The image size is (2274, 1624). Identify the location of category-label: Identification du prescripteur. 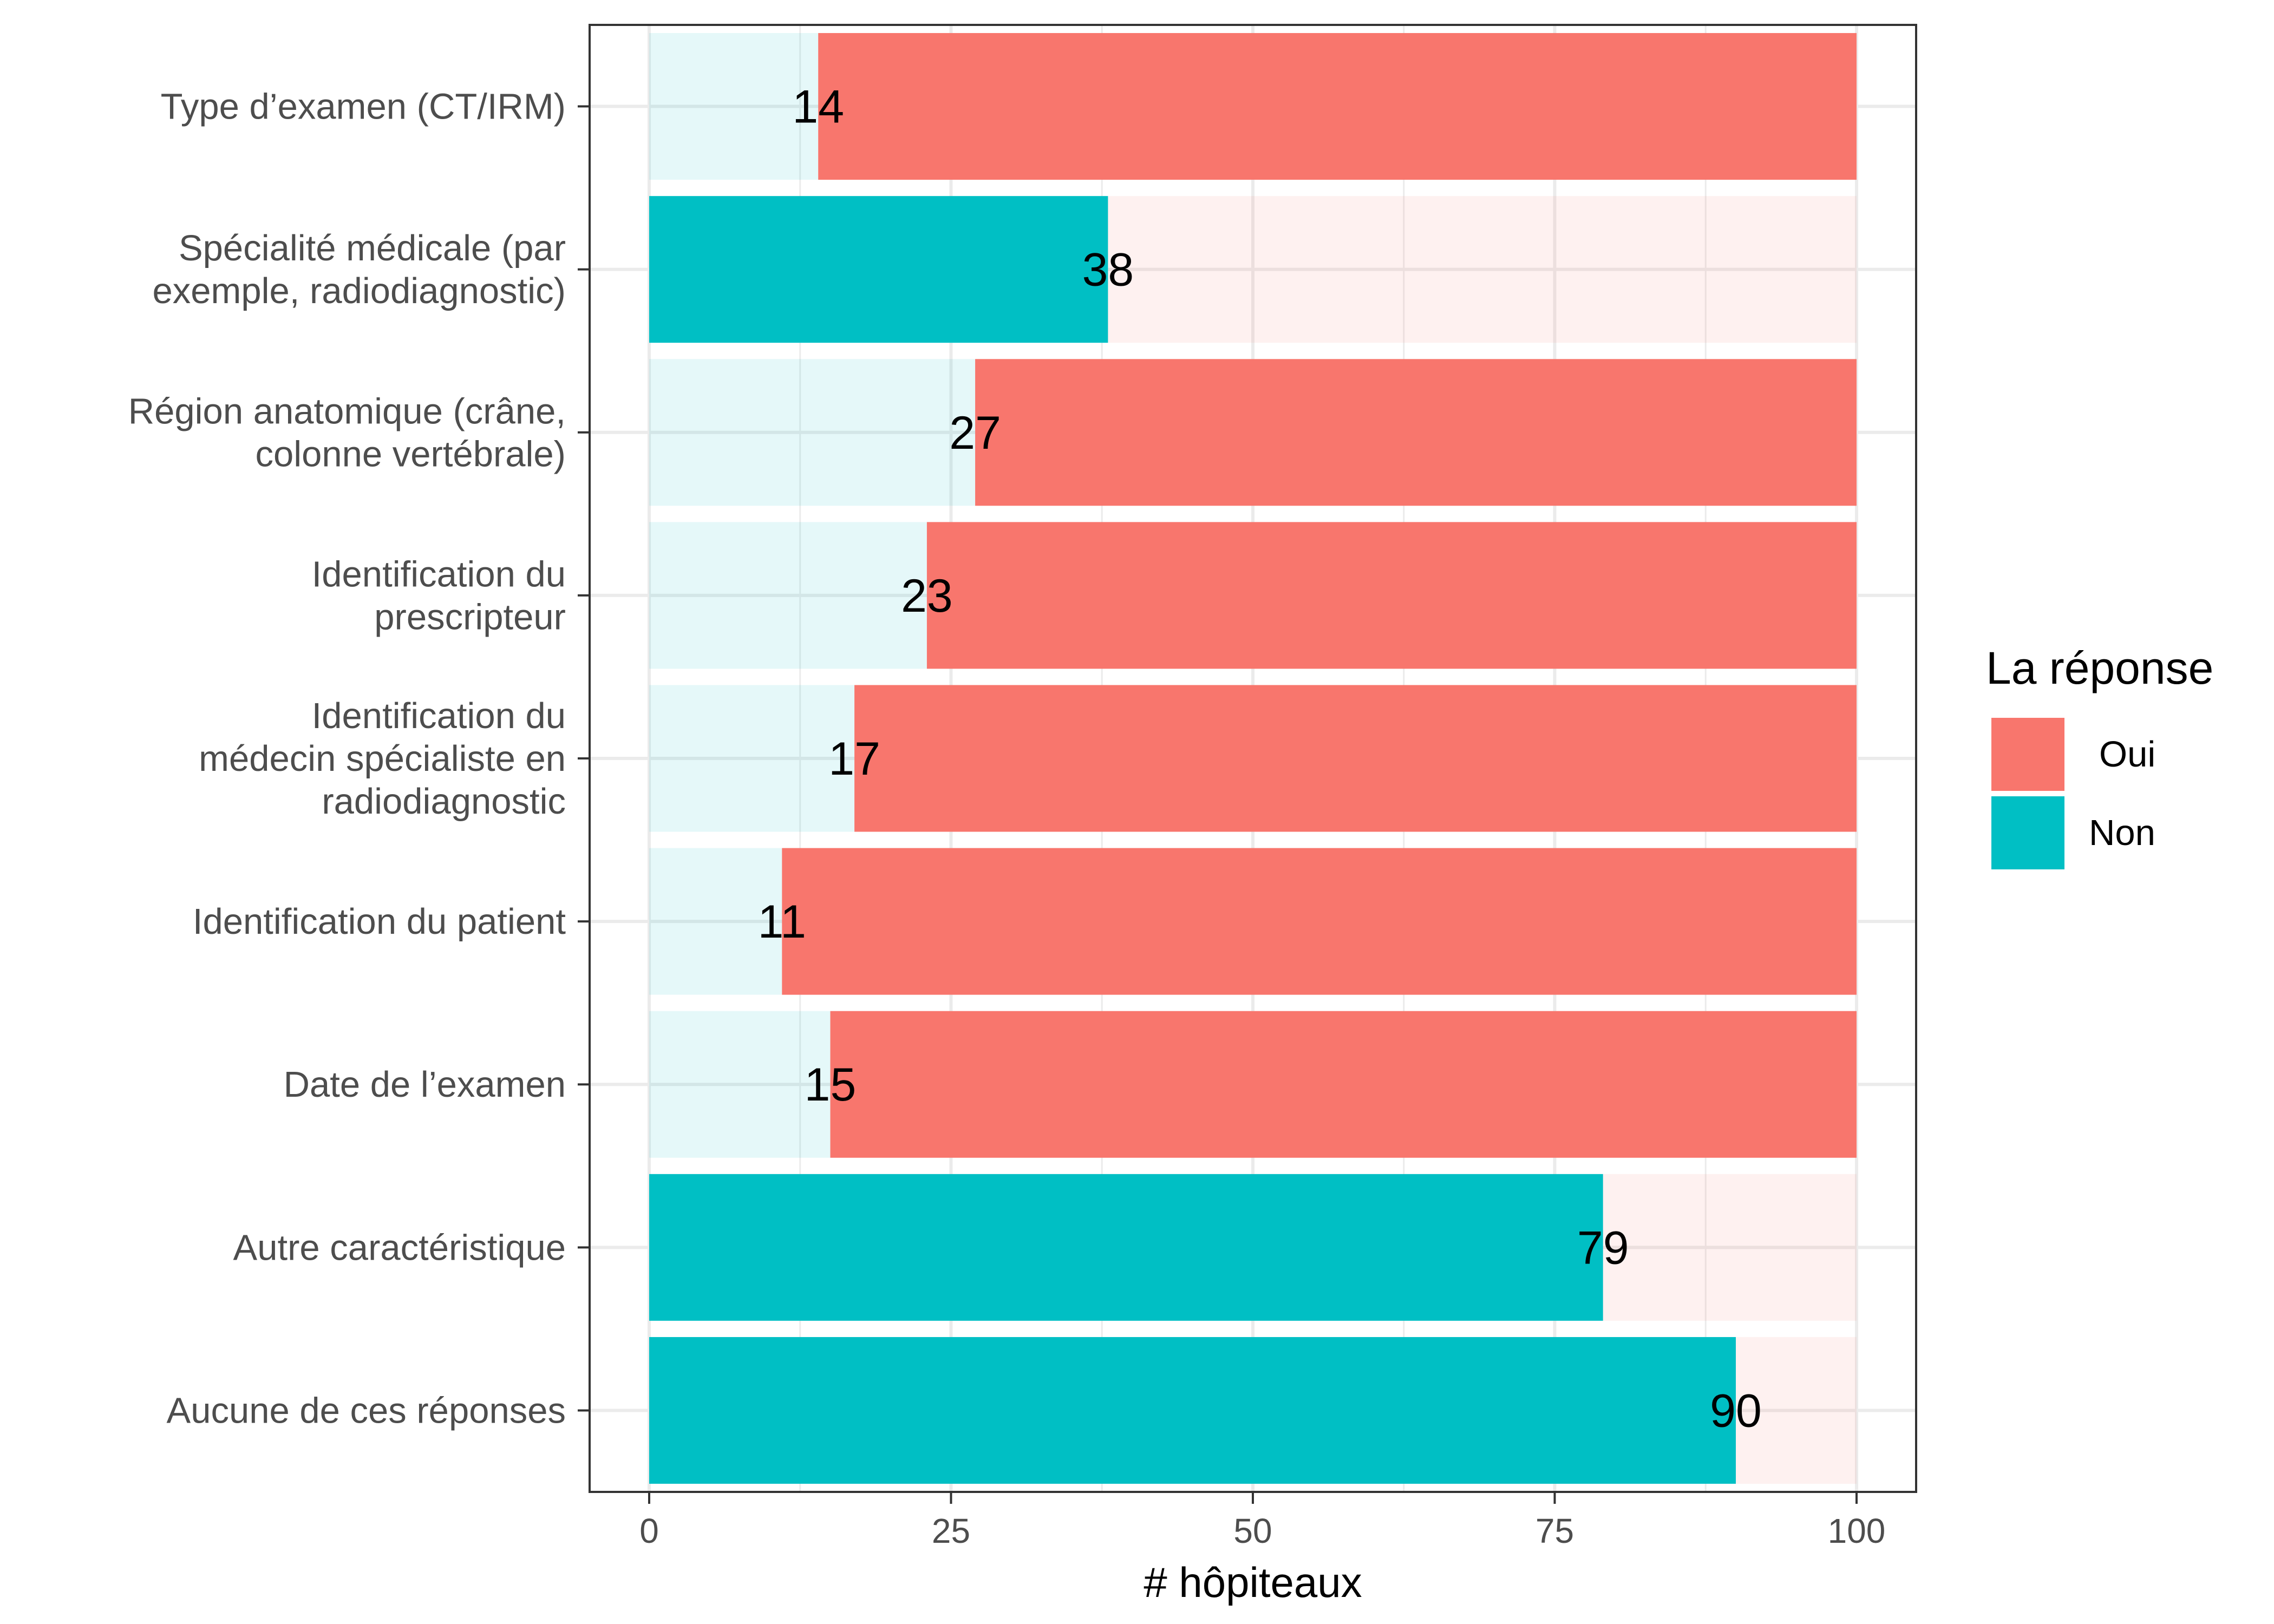
(439, 595).